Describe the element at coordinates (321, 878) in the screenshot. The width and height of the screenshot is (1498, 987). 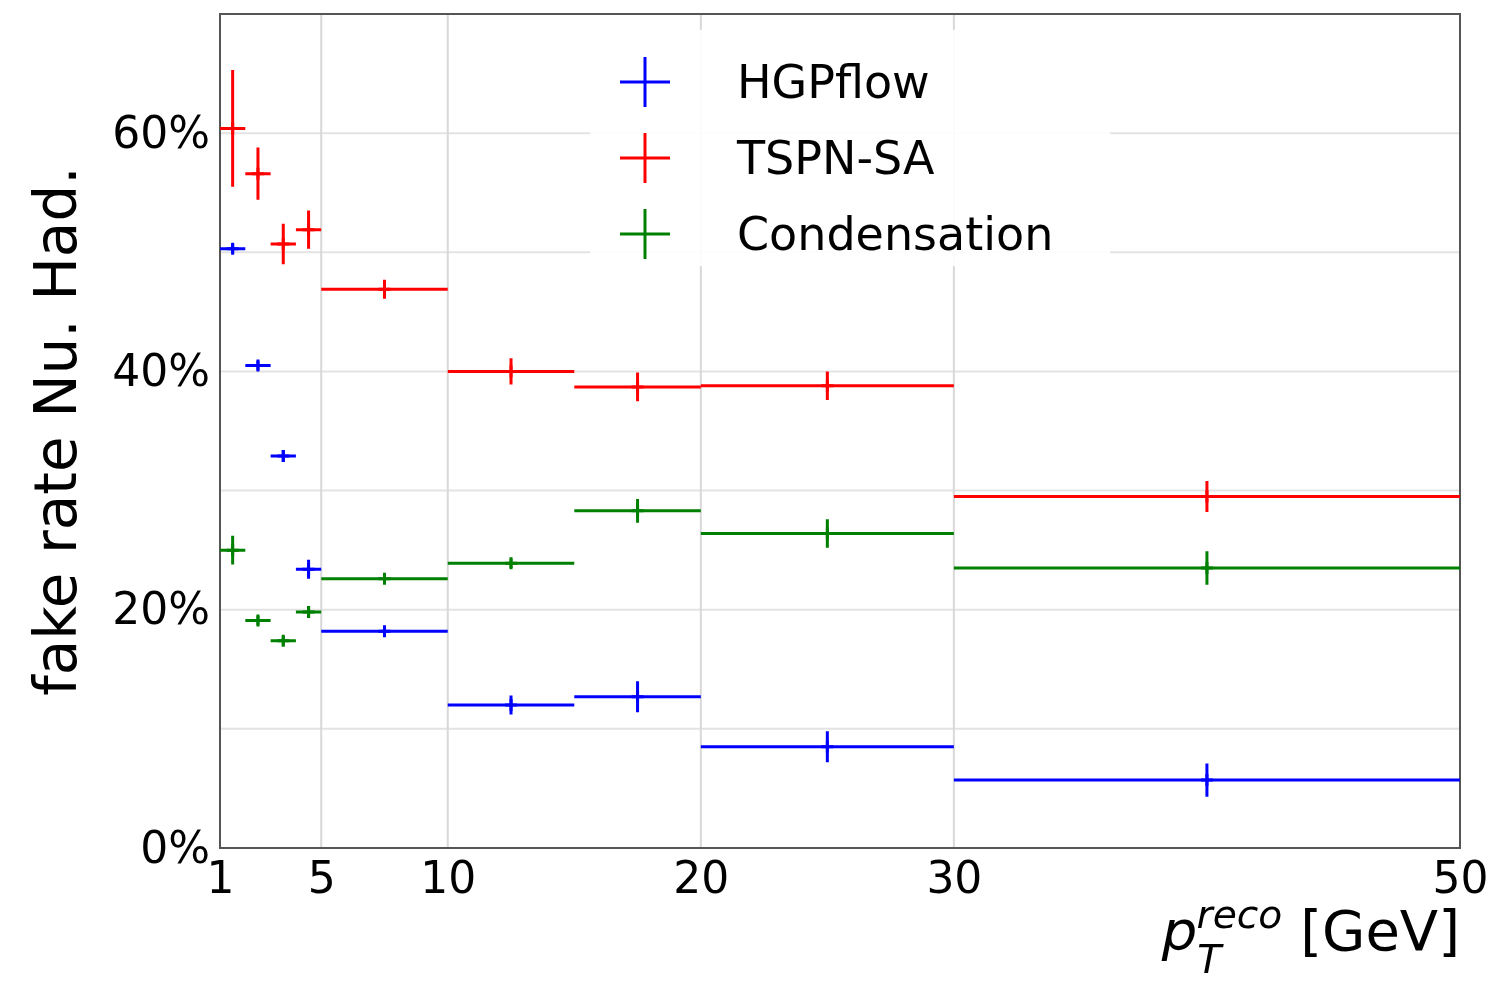
I see `x-tick-label: 5` at that location.